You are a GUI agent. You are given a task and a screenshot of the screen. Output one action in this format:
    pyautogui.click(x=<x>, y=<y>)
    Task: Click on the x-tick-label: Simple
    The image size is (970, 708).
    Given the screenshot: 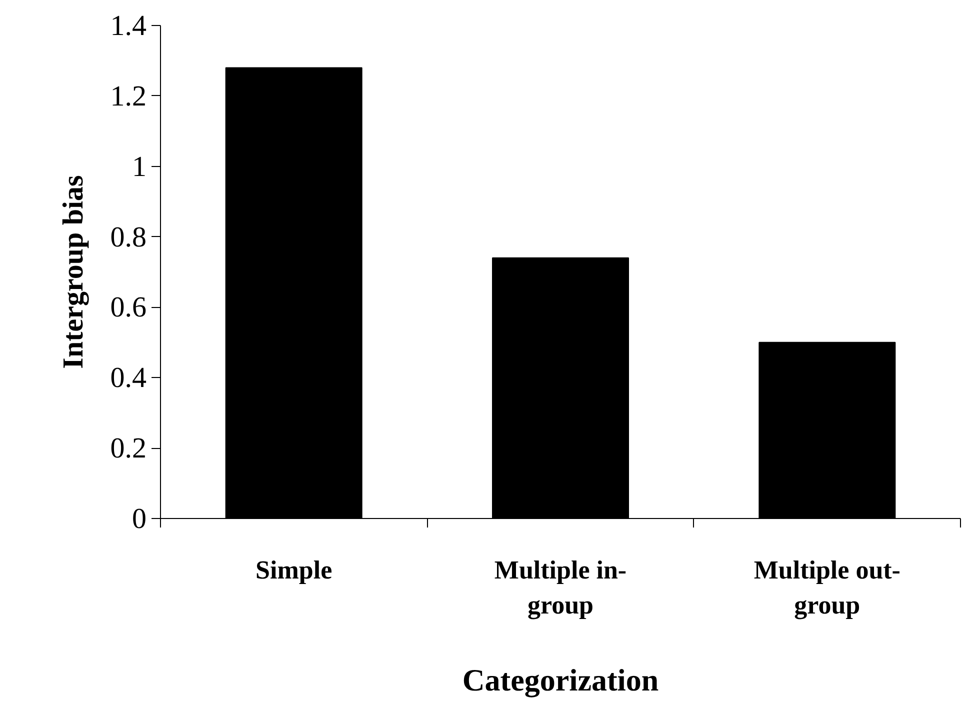 What is the action you would take?
    pyautogui.click(x=294, y=570)
    